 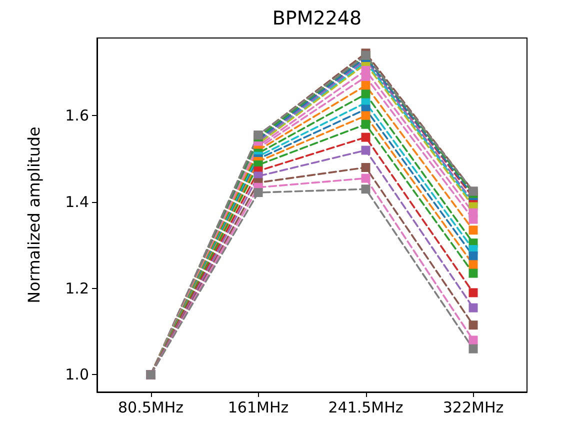 I want to click on y-tick-label: 1.0, so click(x=77, y=375).